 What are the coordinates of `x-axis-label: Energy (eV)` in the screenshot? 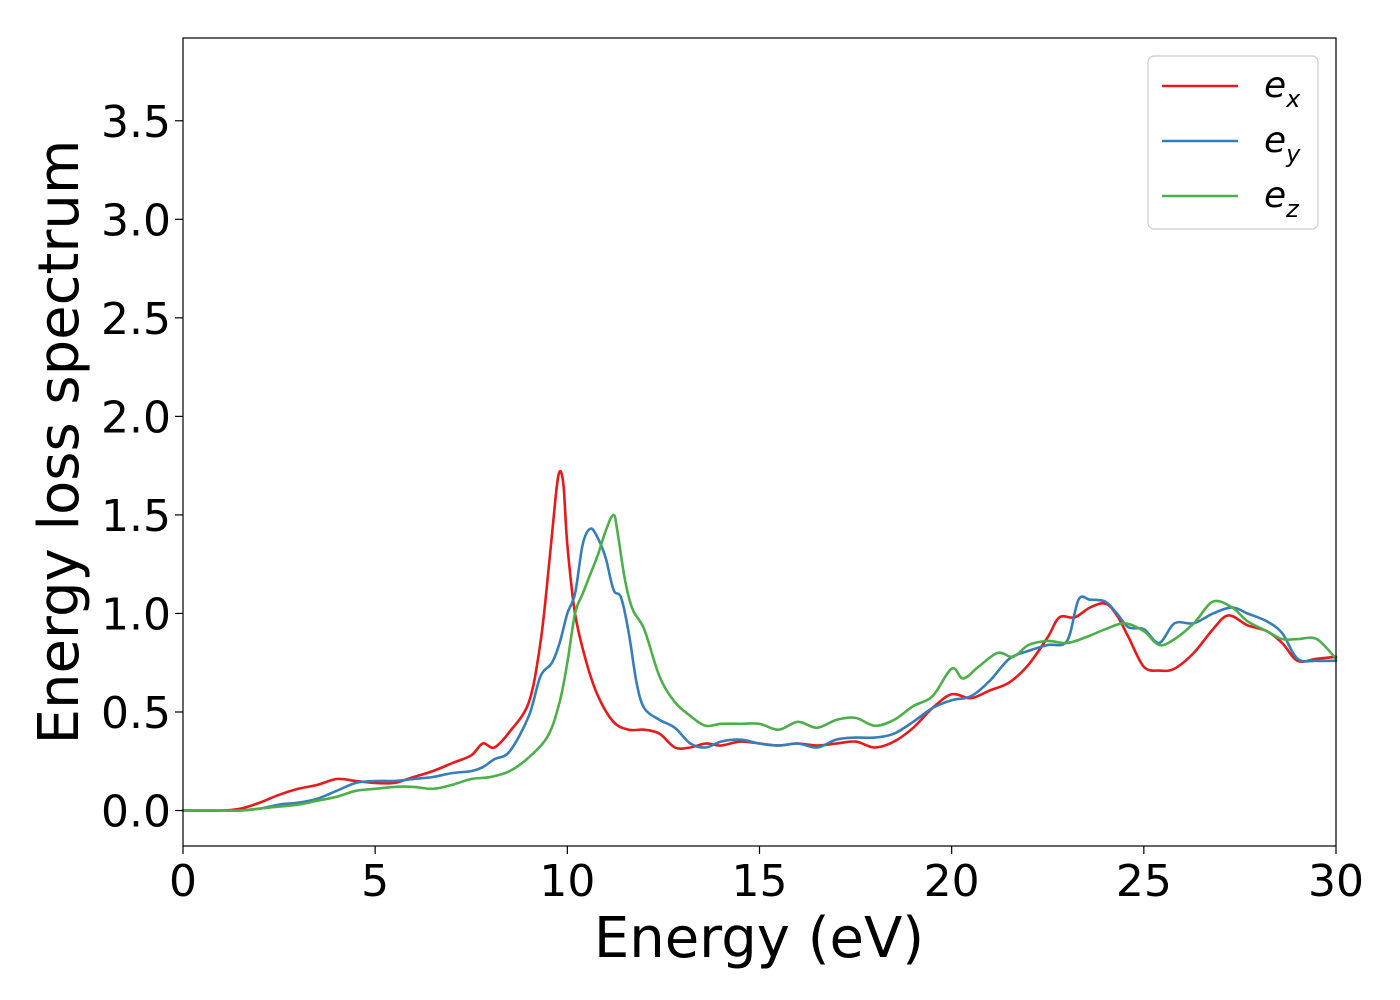 It's located at (759, 938).